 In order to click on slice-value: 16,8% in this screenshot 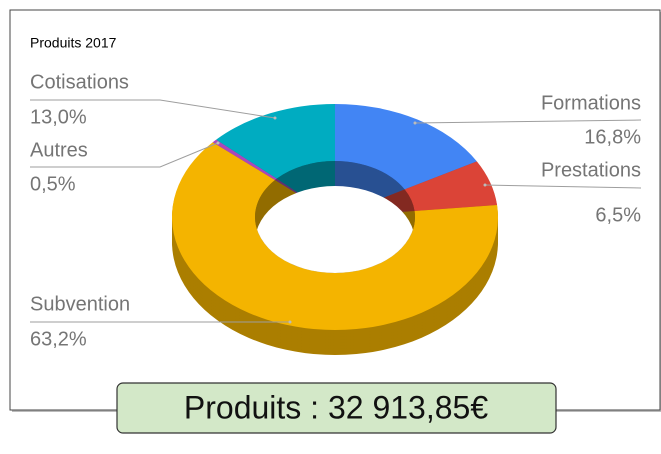, I will do `click(612, 137)`.